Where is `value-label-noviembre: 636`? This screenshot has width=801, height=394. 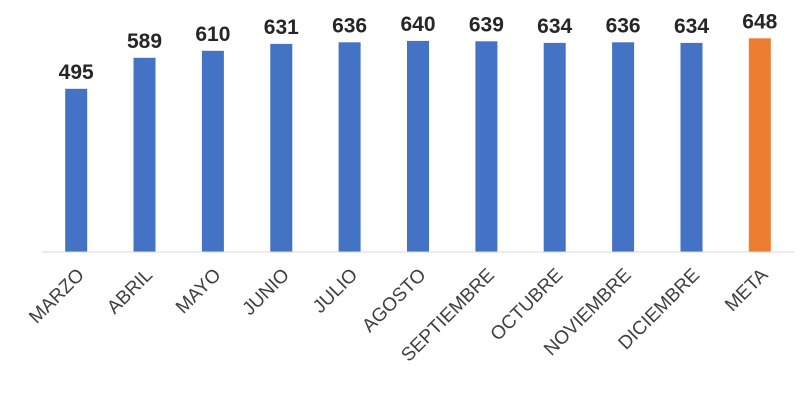 value-label-noviembre: 636 is located at coordinates (623, 25).